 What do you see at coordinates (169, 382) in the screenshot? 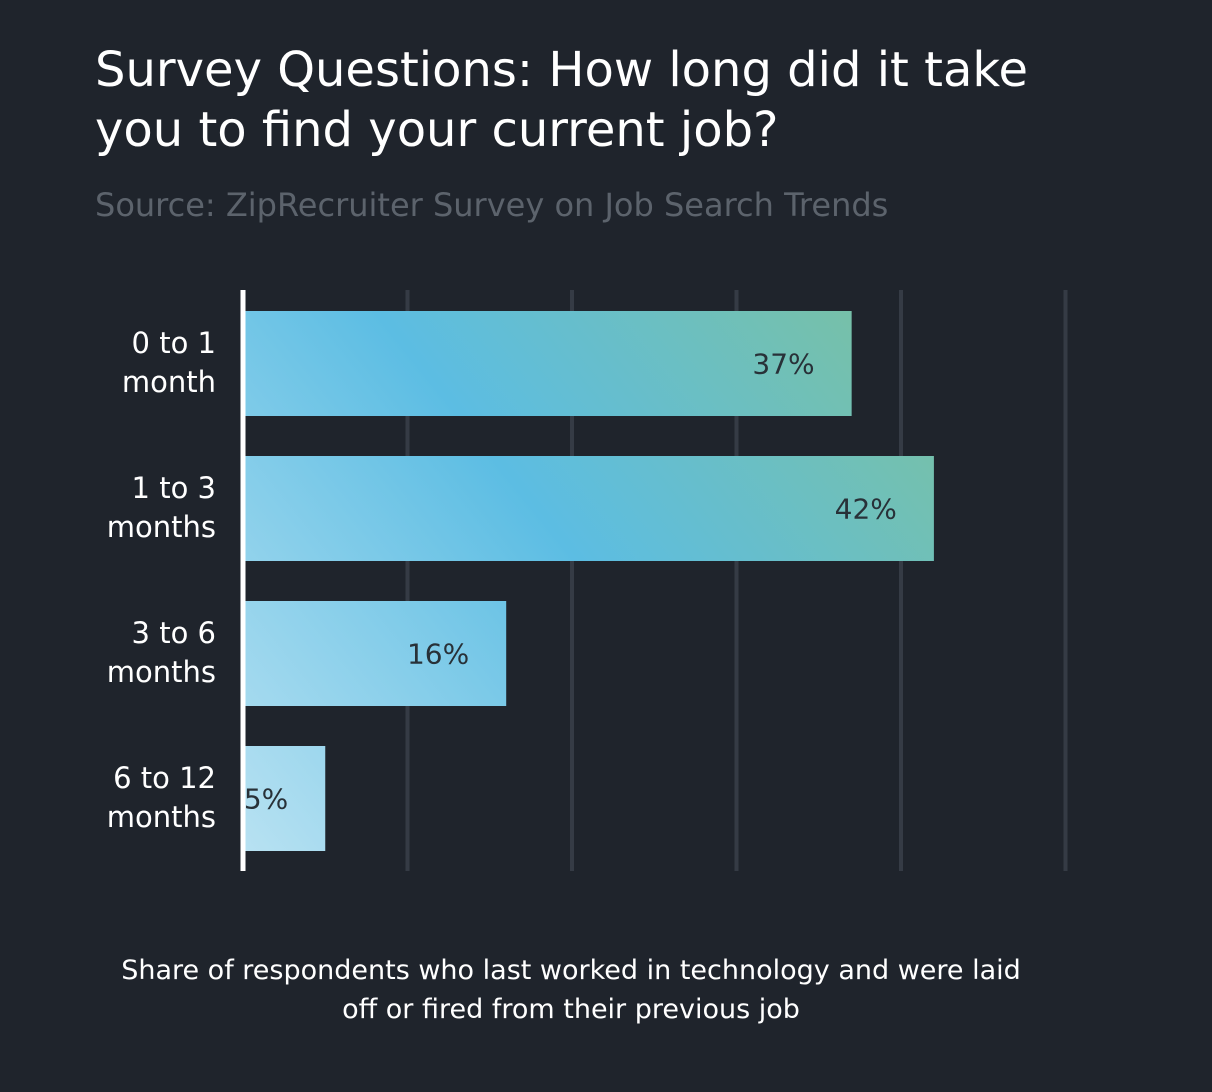
I see `category-label: month` at bounding box center [169, 382].